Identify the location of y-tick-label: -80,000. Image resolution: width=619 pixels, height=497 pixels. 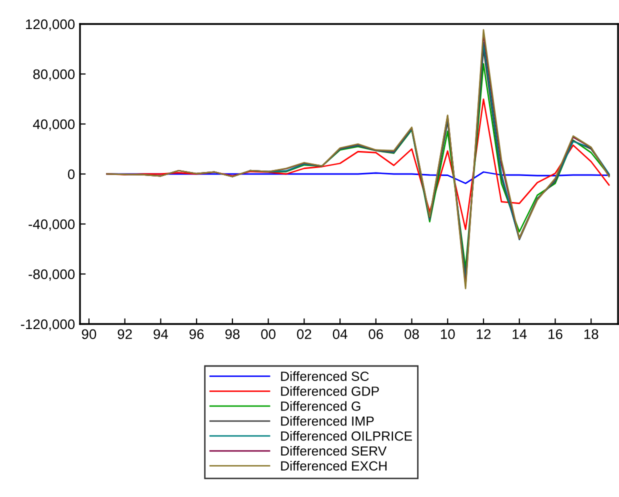
(51, 275).